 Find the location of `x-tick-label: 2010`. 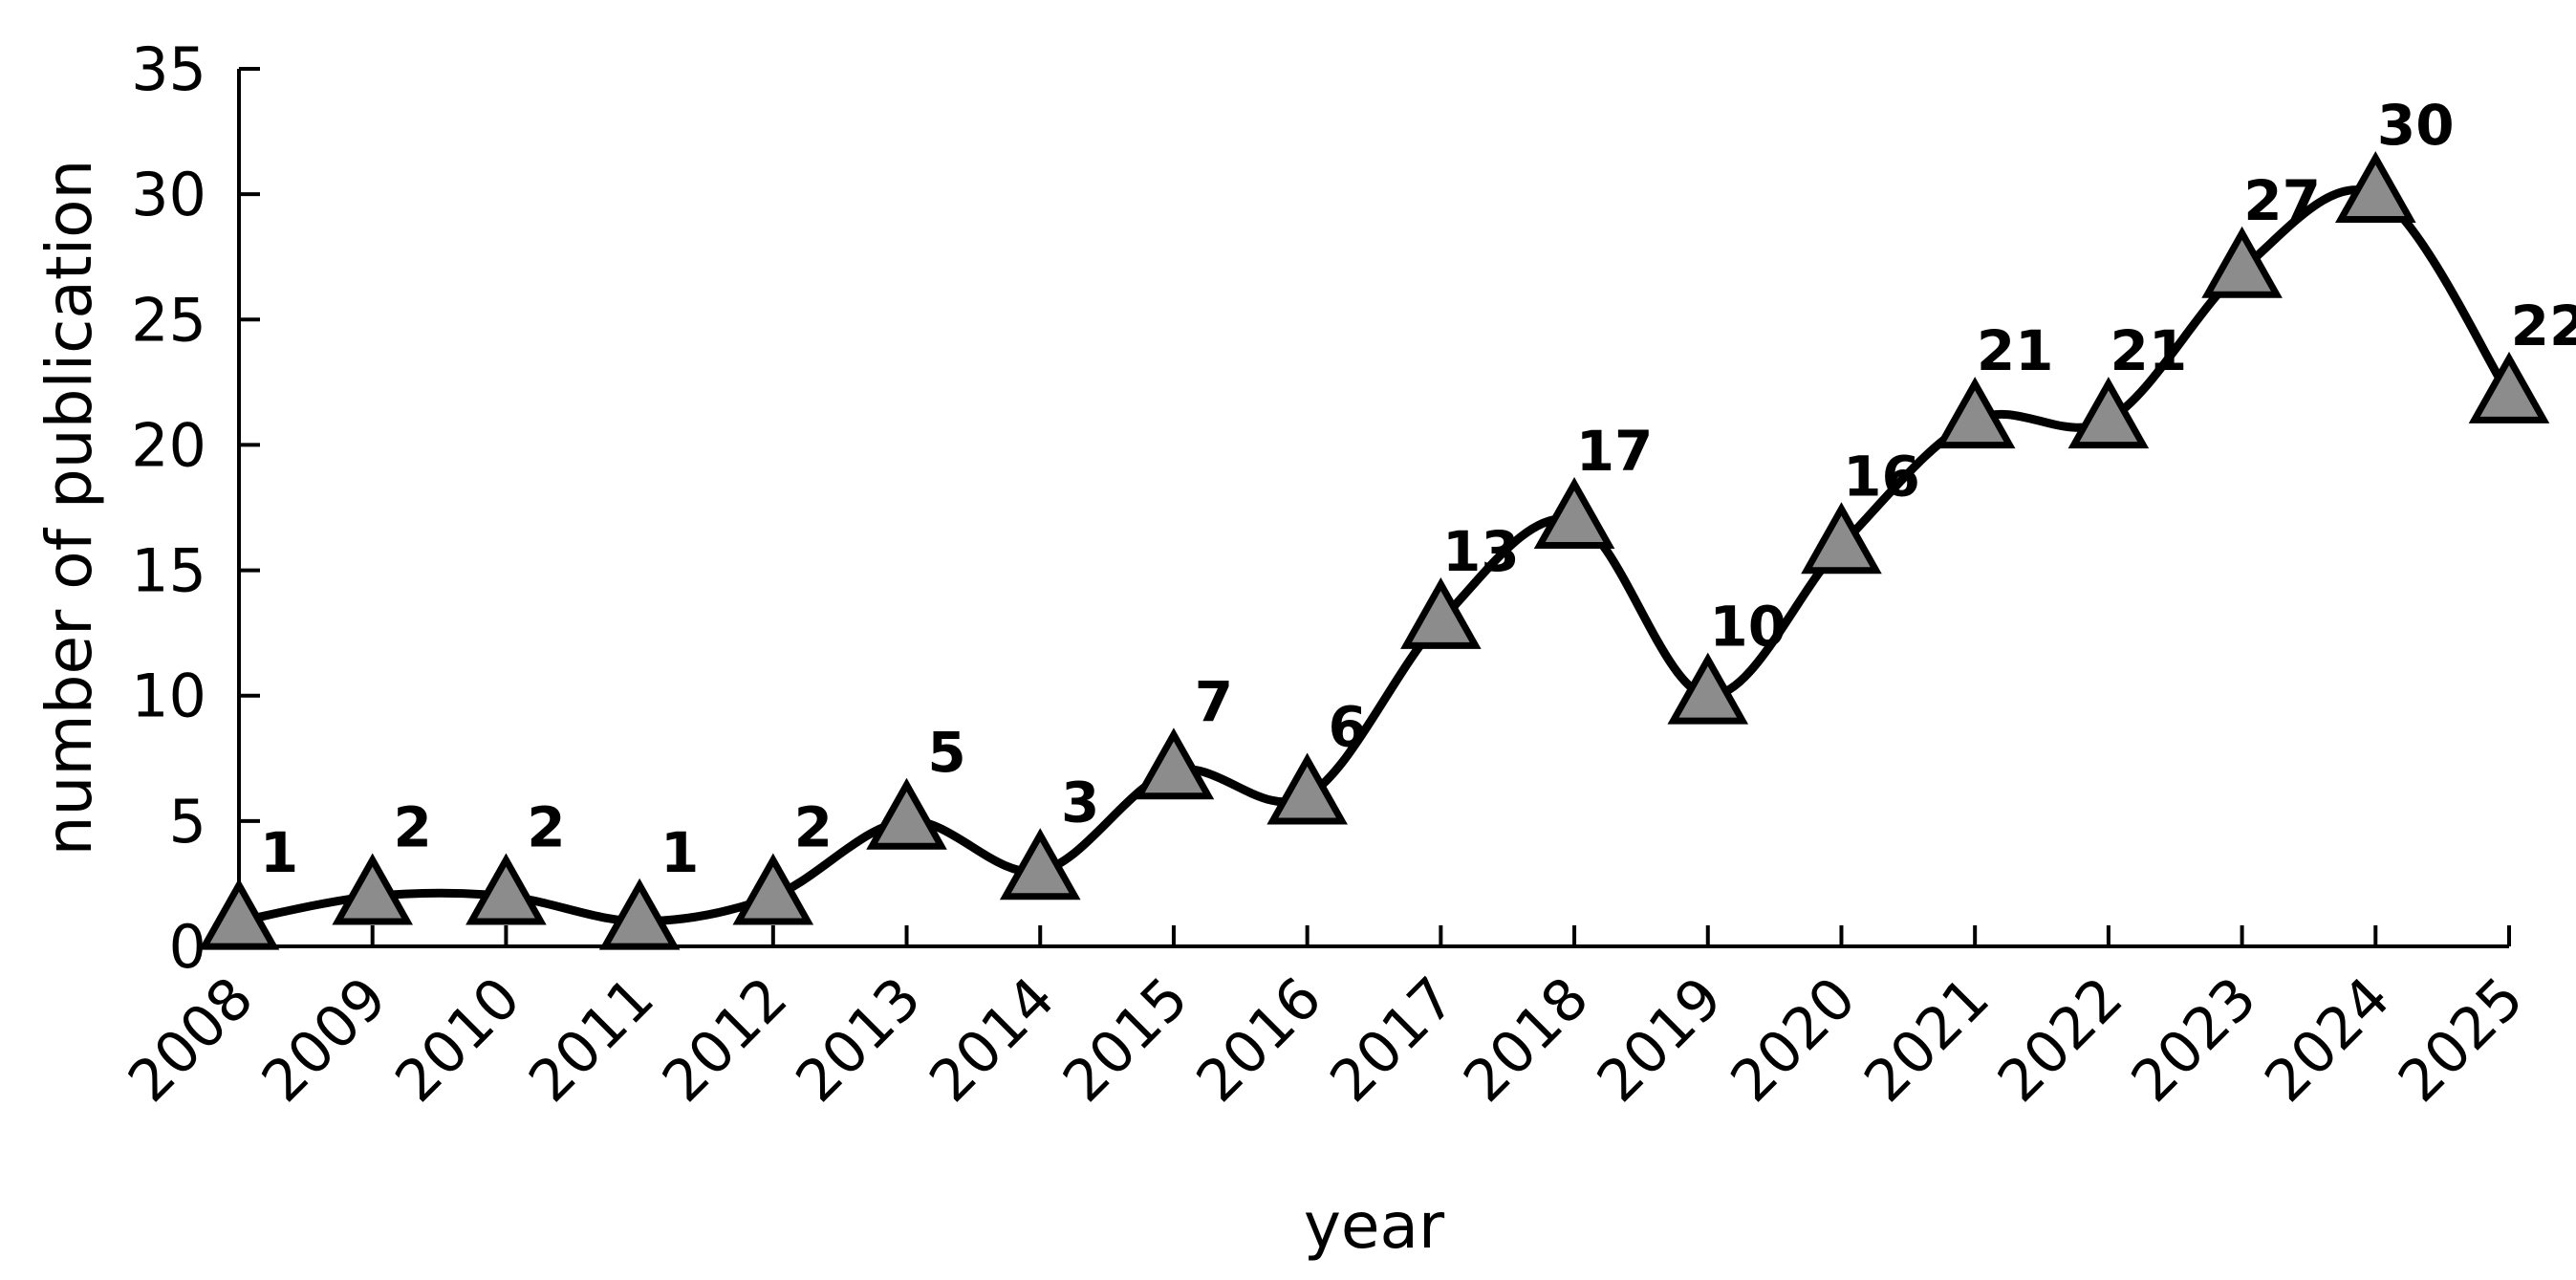

x-tick-label: 2010 is located at coordinates (458, 1040).